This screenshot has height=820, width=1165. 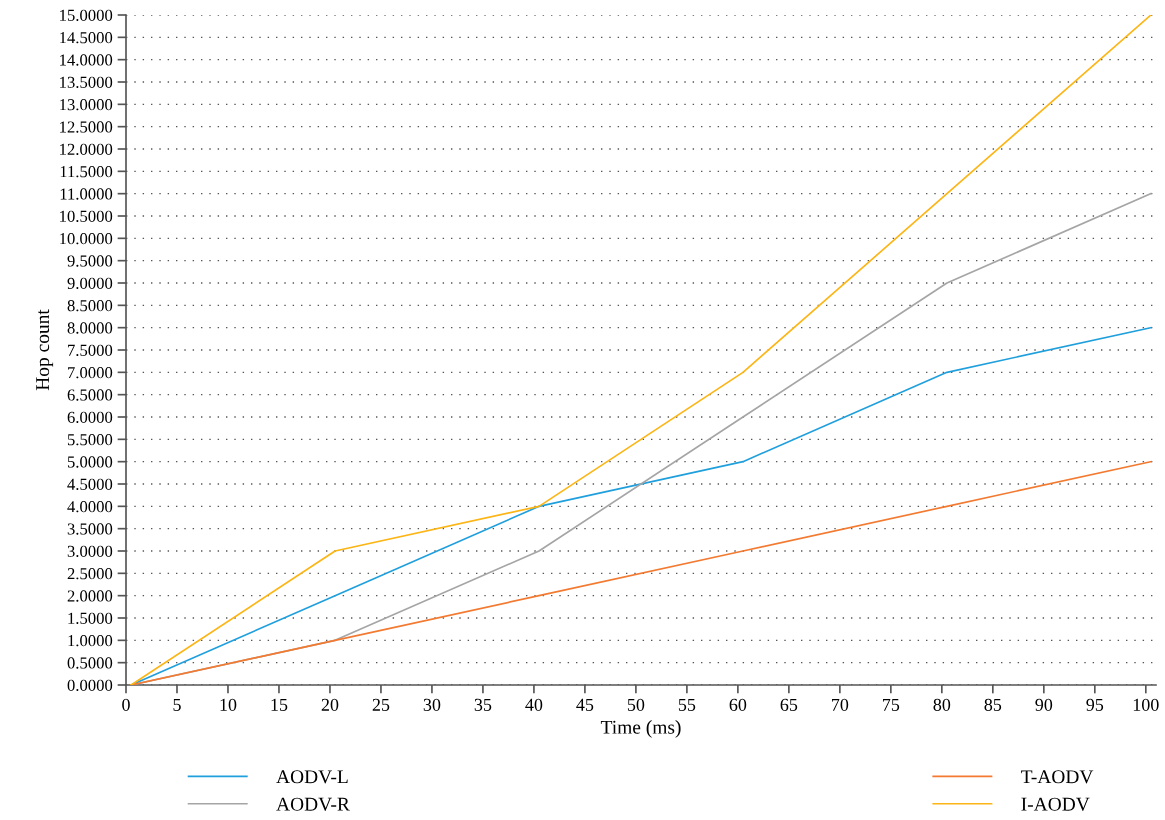 What do you see at coordinates (312, 777) in the screenshot?
I see `legend-label: AODV-L` at bounding box center [312, 777].